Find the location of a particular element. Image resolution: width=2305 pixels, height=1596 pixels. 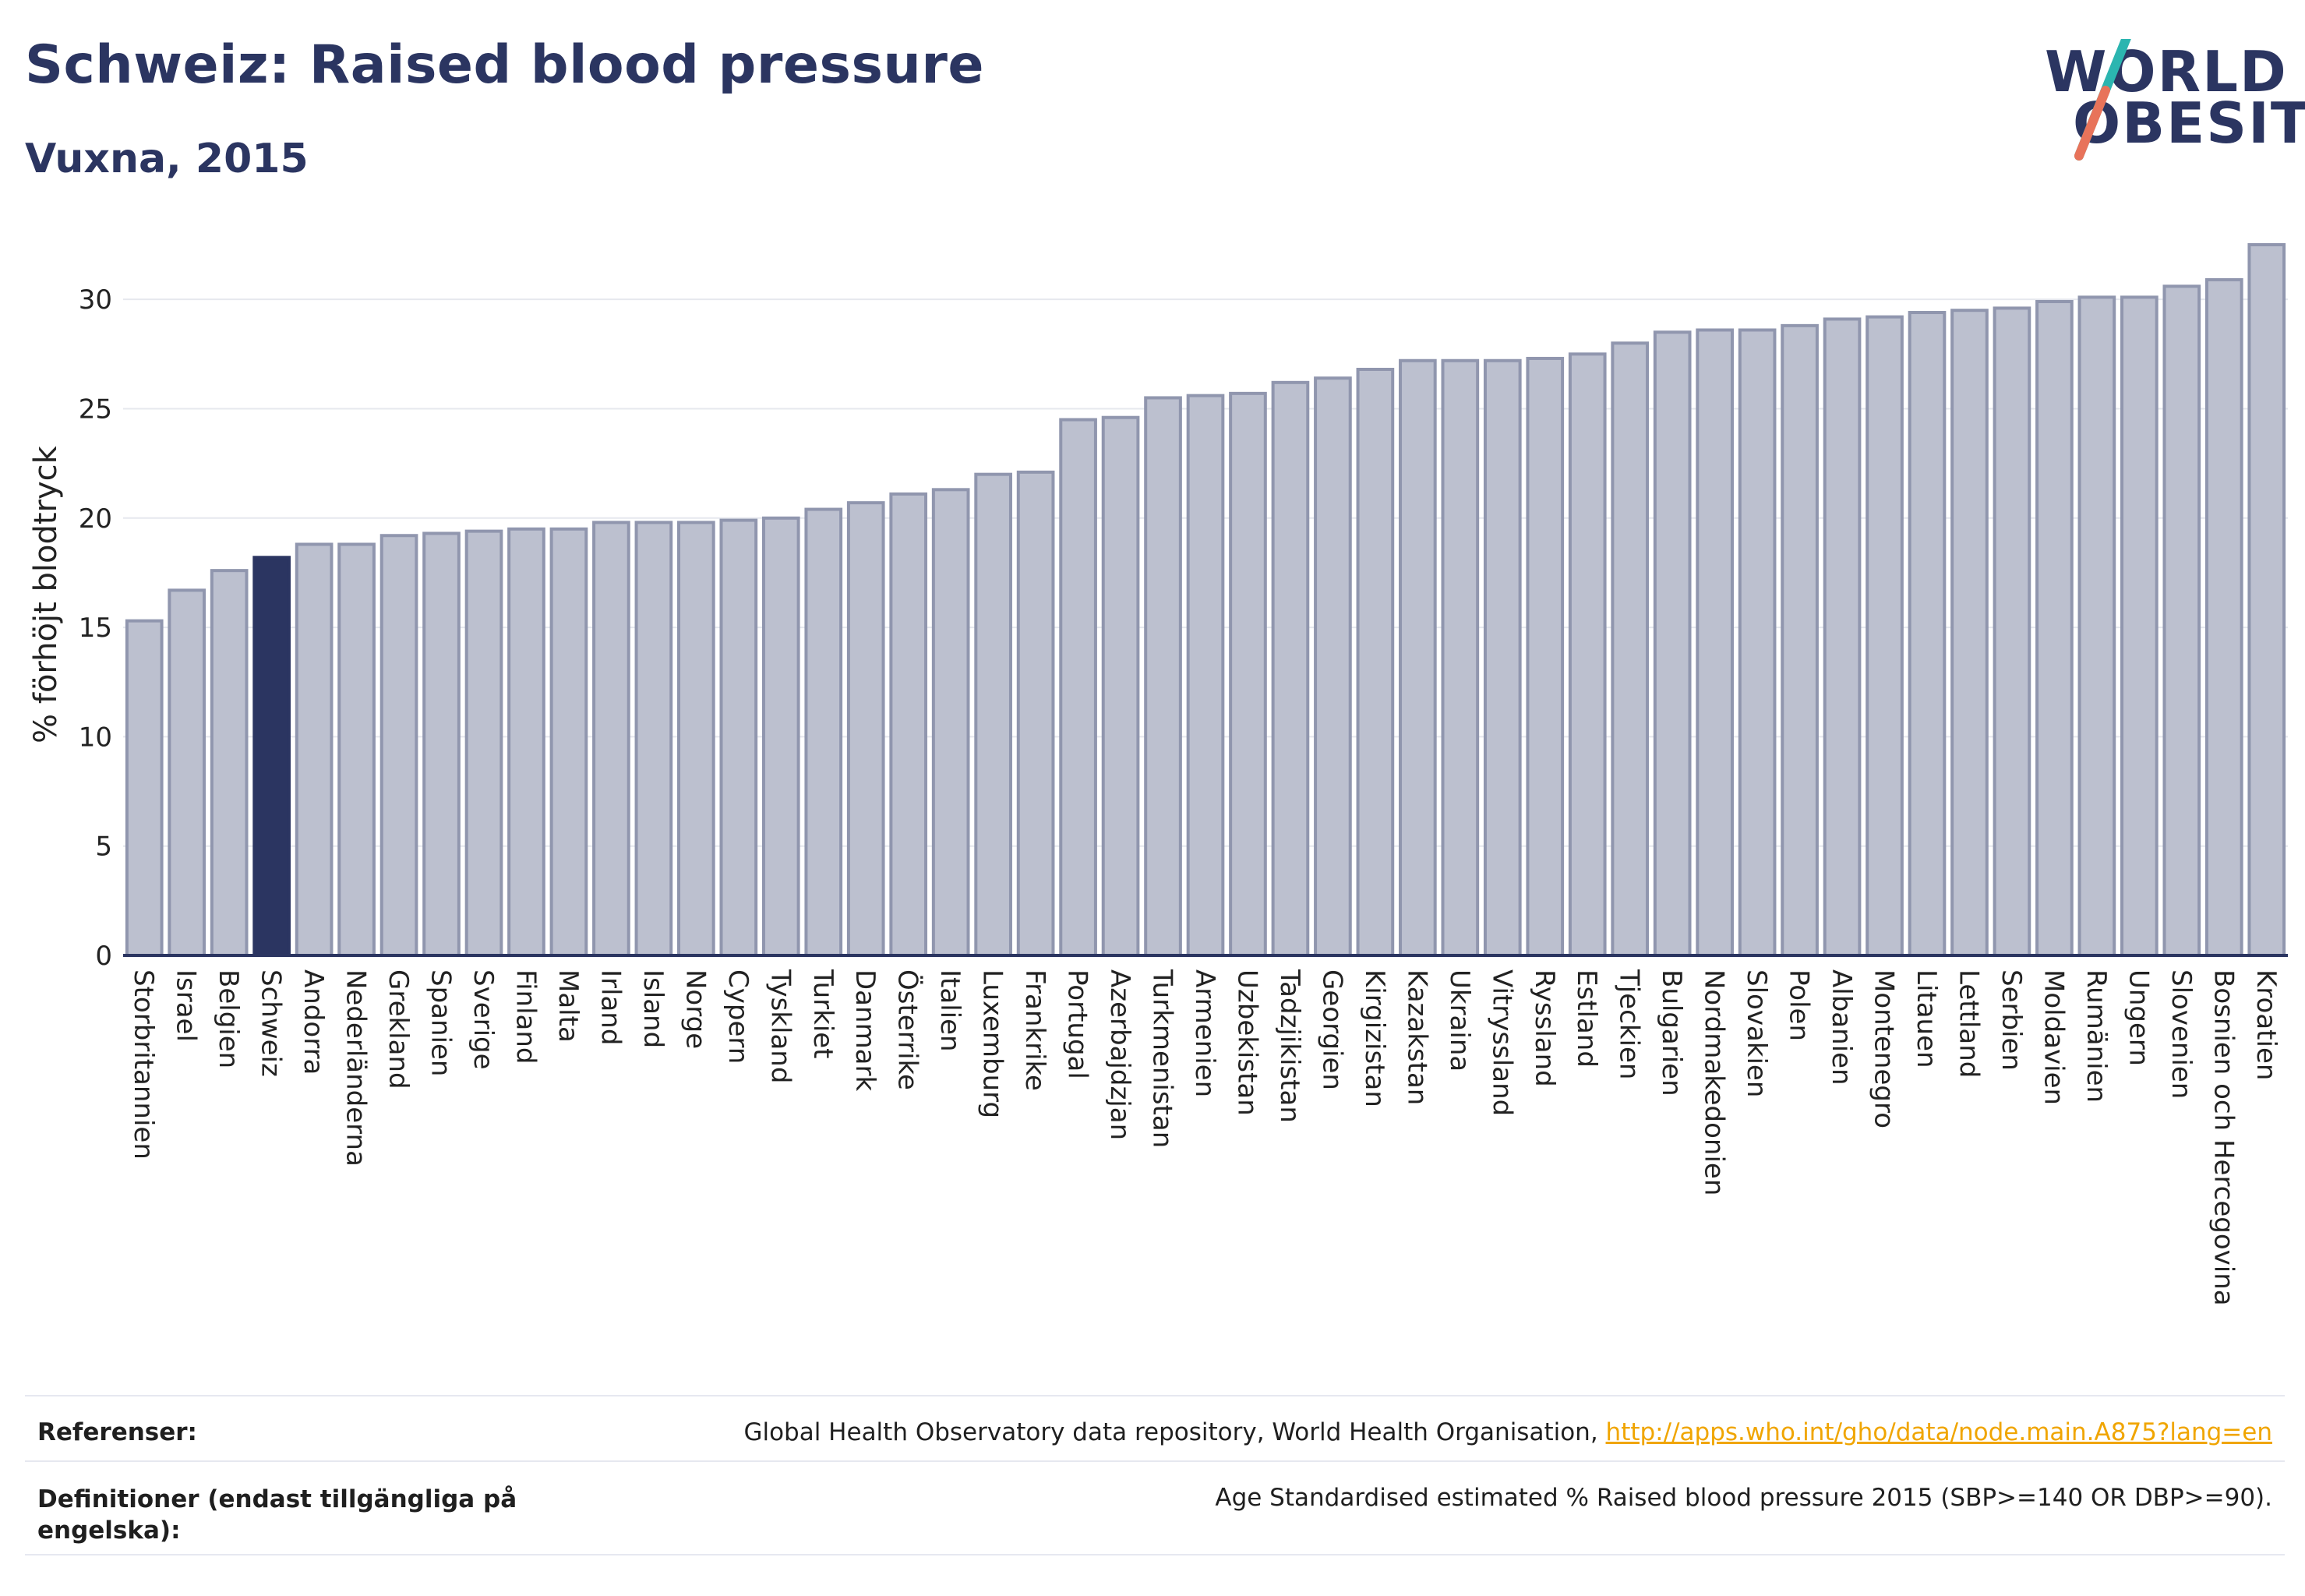

x-tick-label: Tjeckien is located at coordinates (1629, 1024).